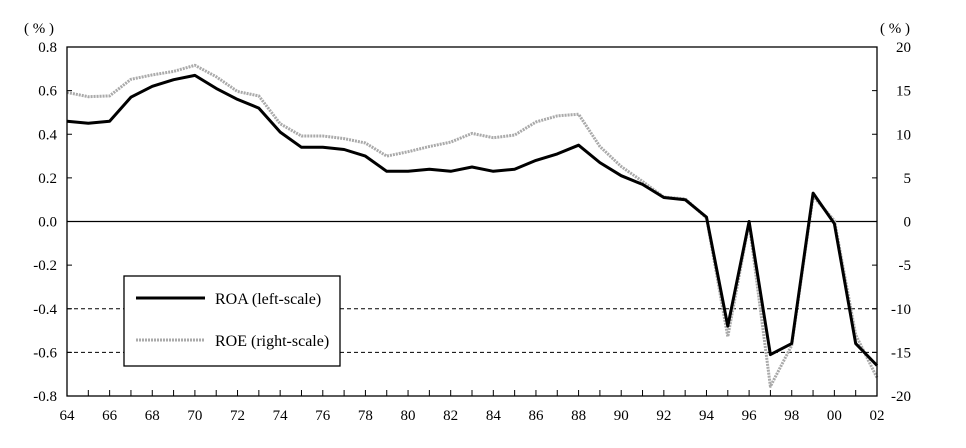  What do you see at coordinates (536, 416) in the screenshot?
I see `x-tick-label: 86` at bounding box center [536, 416].